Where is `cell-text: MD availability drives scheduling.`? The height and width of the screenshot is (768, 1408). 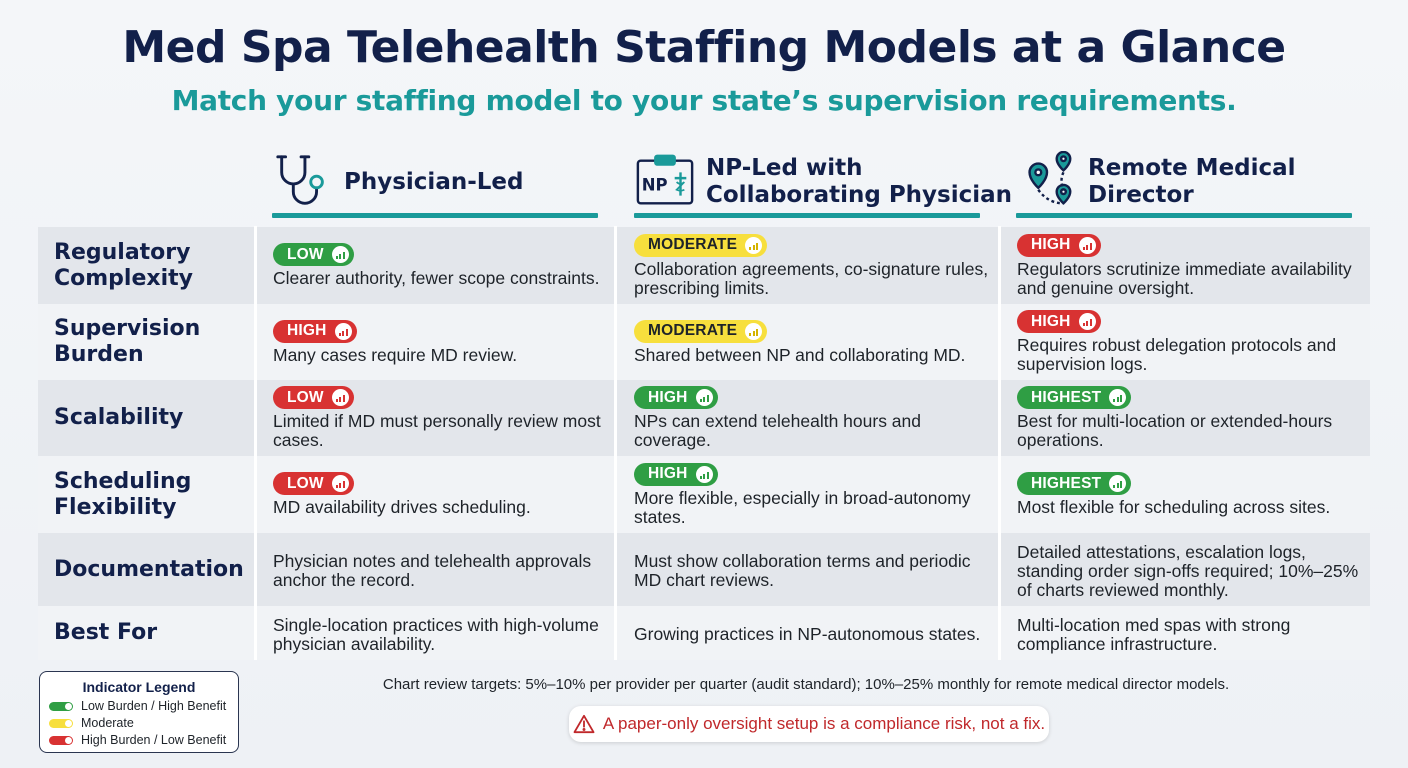 cell-text: MD availability drives scheduling. is located at coordinates (402, 507).